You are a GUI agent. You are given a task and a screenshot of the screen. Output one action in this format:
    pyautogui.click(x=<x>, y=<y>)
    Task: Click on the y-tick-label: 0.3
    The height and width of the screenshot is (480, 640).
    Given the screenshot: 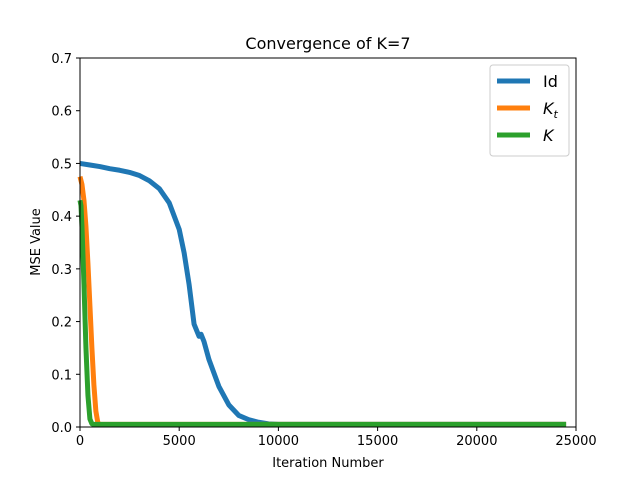 What is the action you would take?
    pyautogui.click(x=61, y=270)
    